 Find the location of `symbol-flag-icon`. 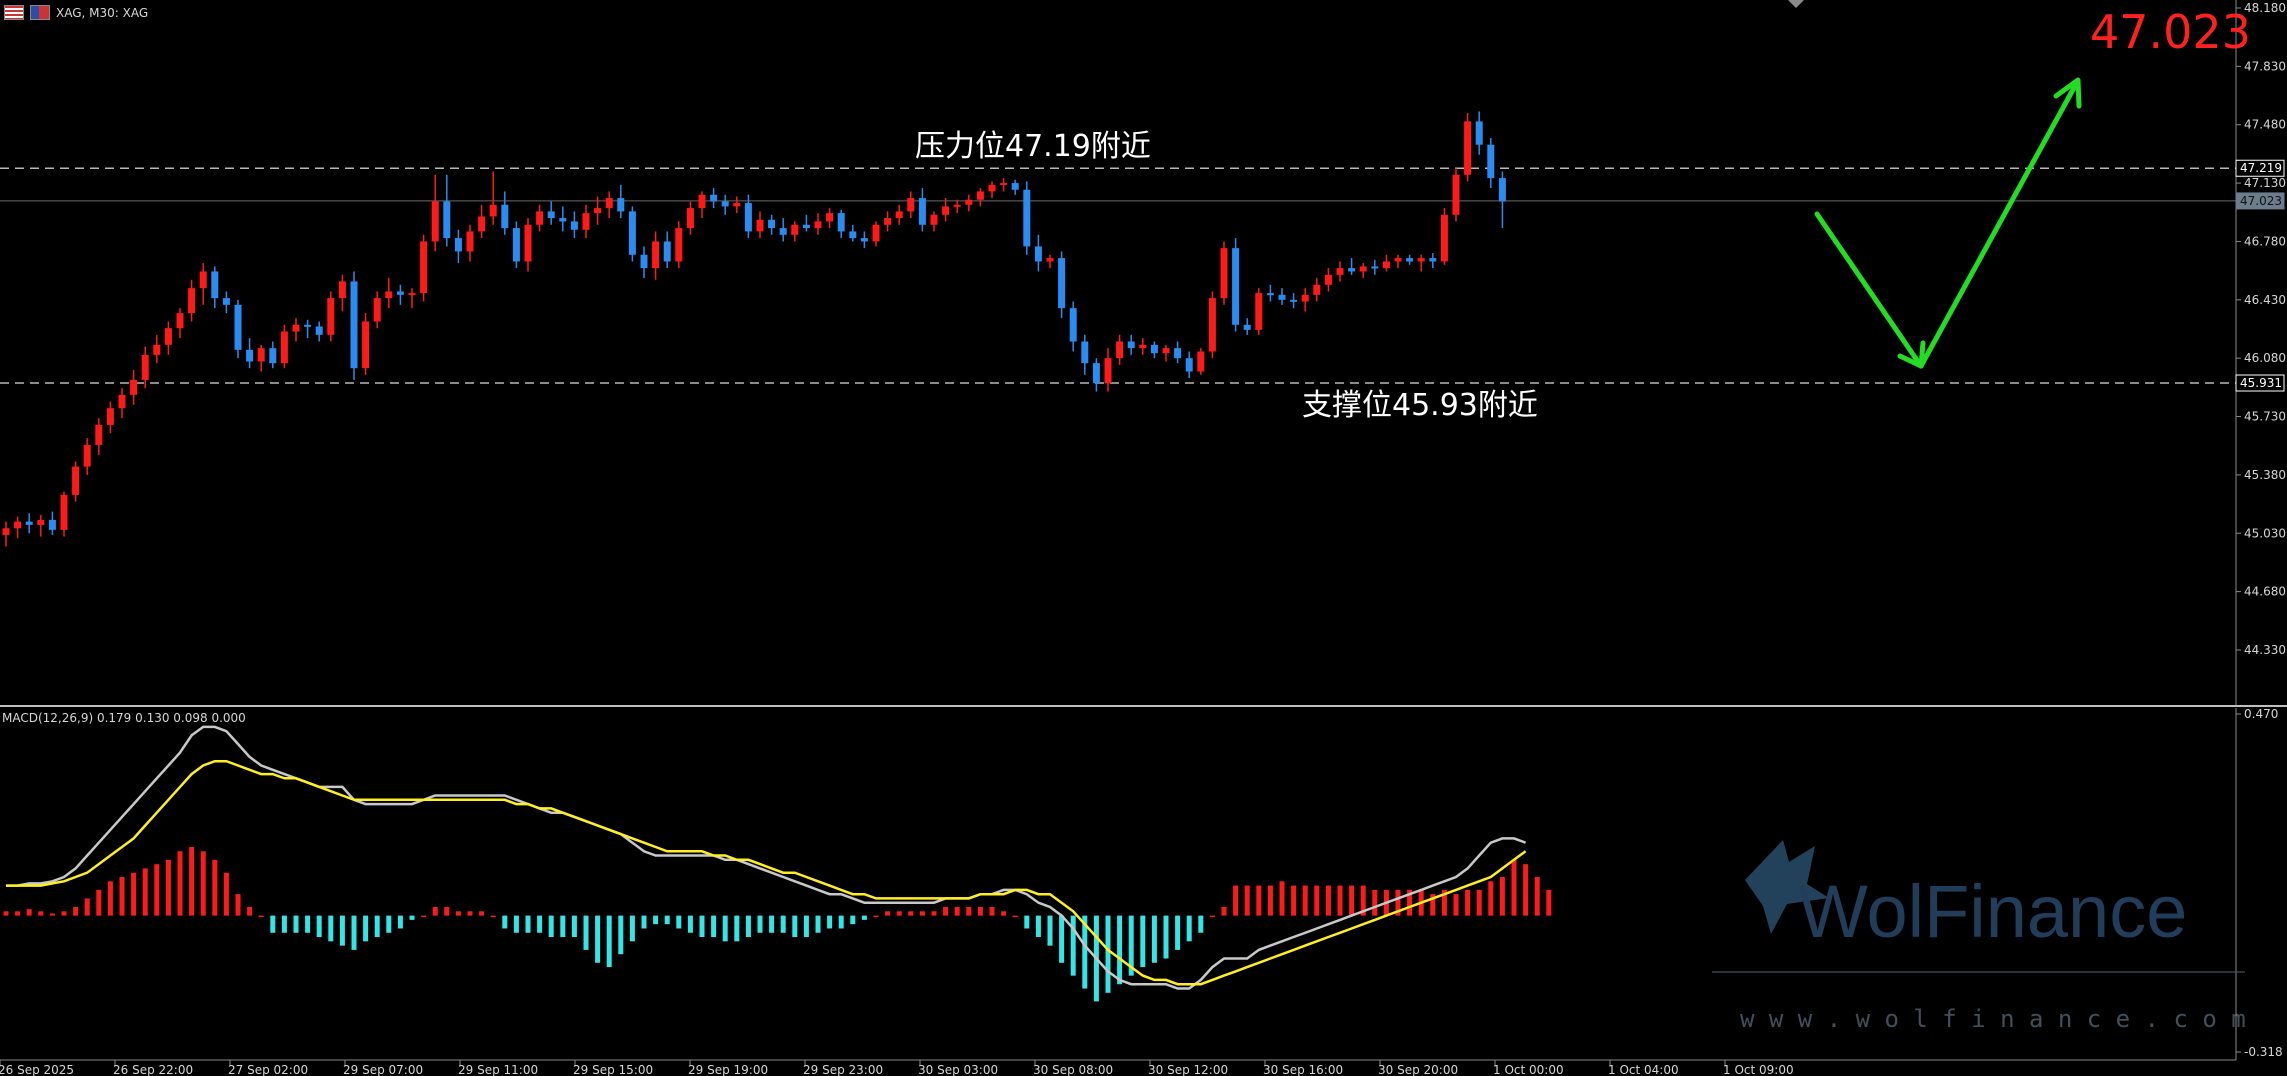

symbol-flag-icon is located at coordinates (40, 12).